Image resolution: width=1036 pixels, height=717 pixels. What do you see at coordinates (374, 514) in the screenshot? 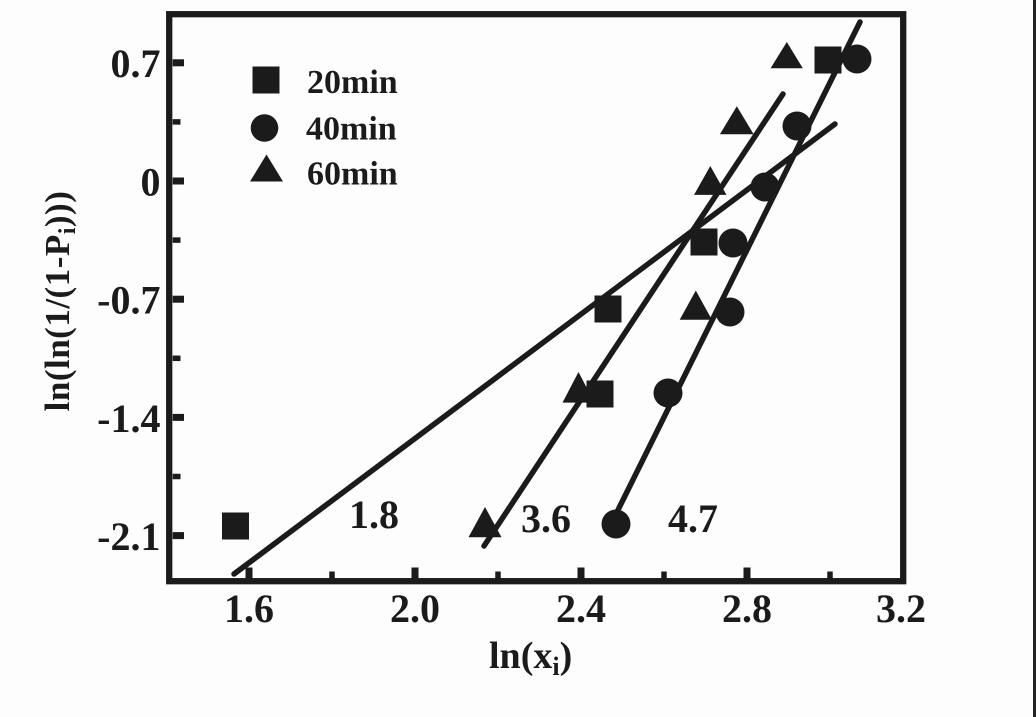
I see `svg-text: 1.8` at bounding box center [374, 514].